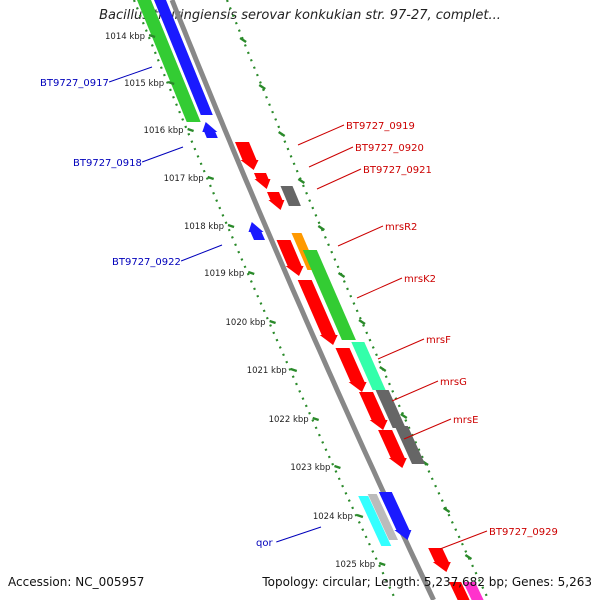 This screenshot has width=600, height=600. I want to click on gene-label: BT9727_0922, so click(146, 262).